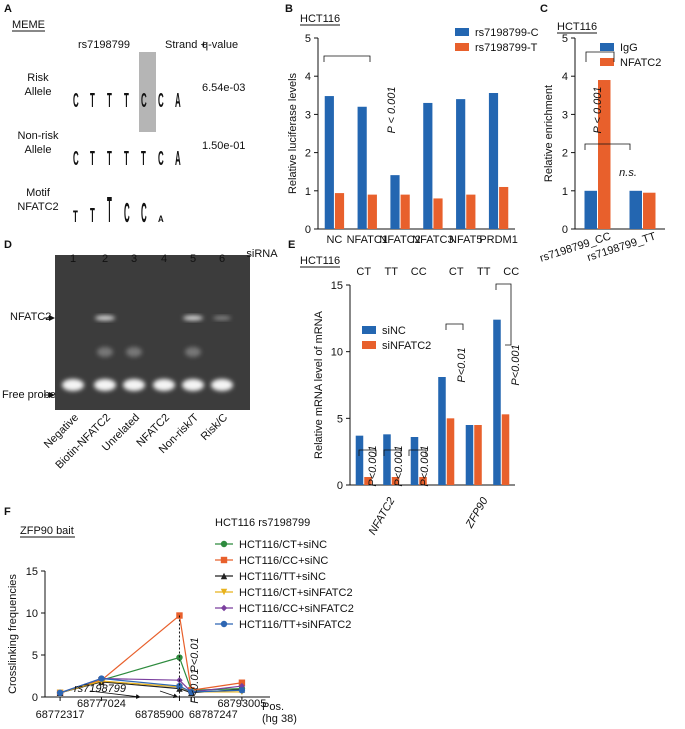  Describe the element at coordinates (30, 317) in the screenshot. I see `band-label: NFATC2` at that location.